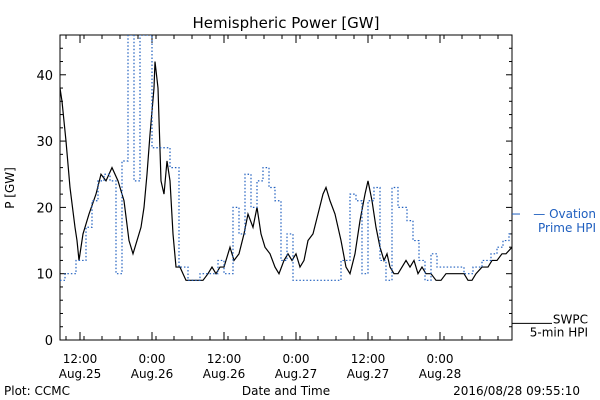  I want to click on x-axis-label: Date and Time, so click(286, 391).